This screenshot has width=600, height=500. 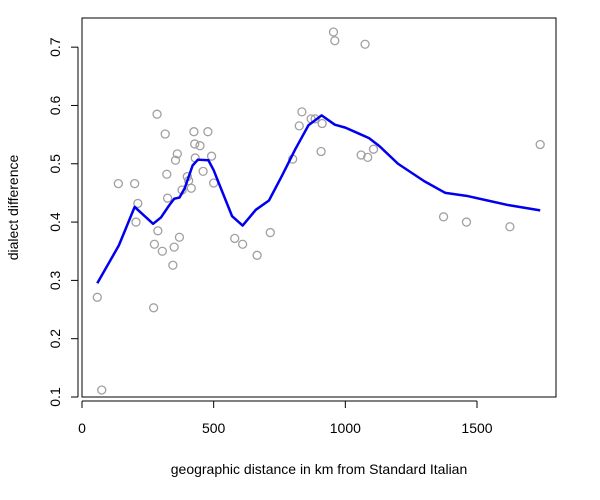 What do you see at coordinates (345, 428) in the screenshot?
I see `x-tick-label: 1000` at bounding box center [345, 428].